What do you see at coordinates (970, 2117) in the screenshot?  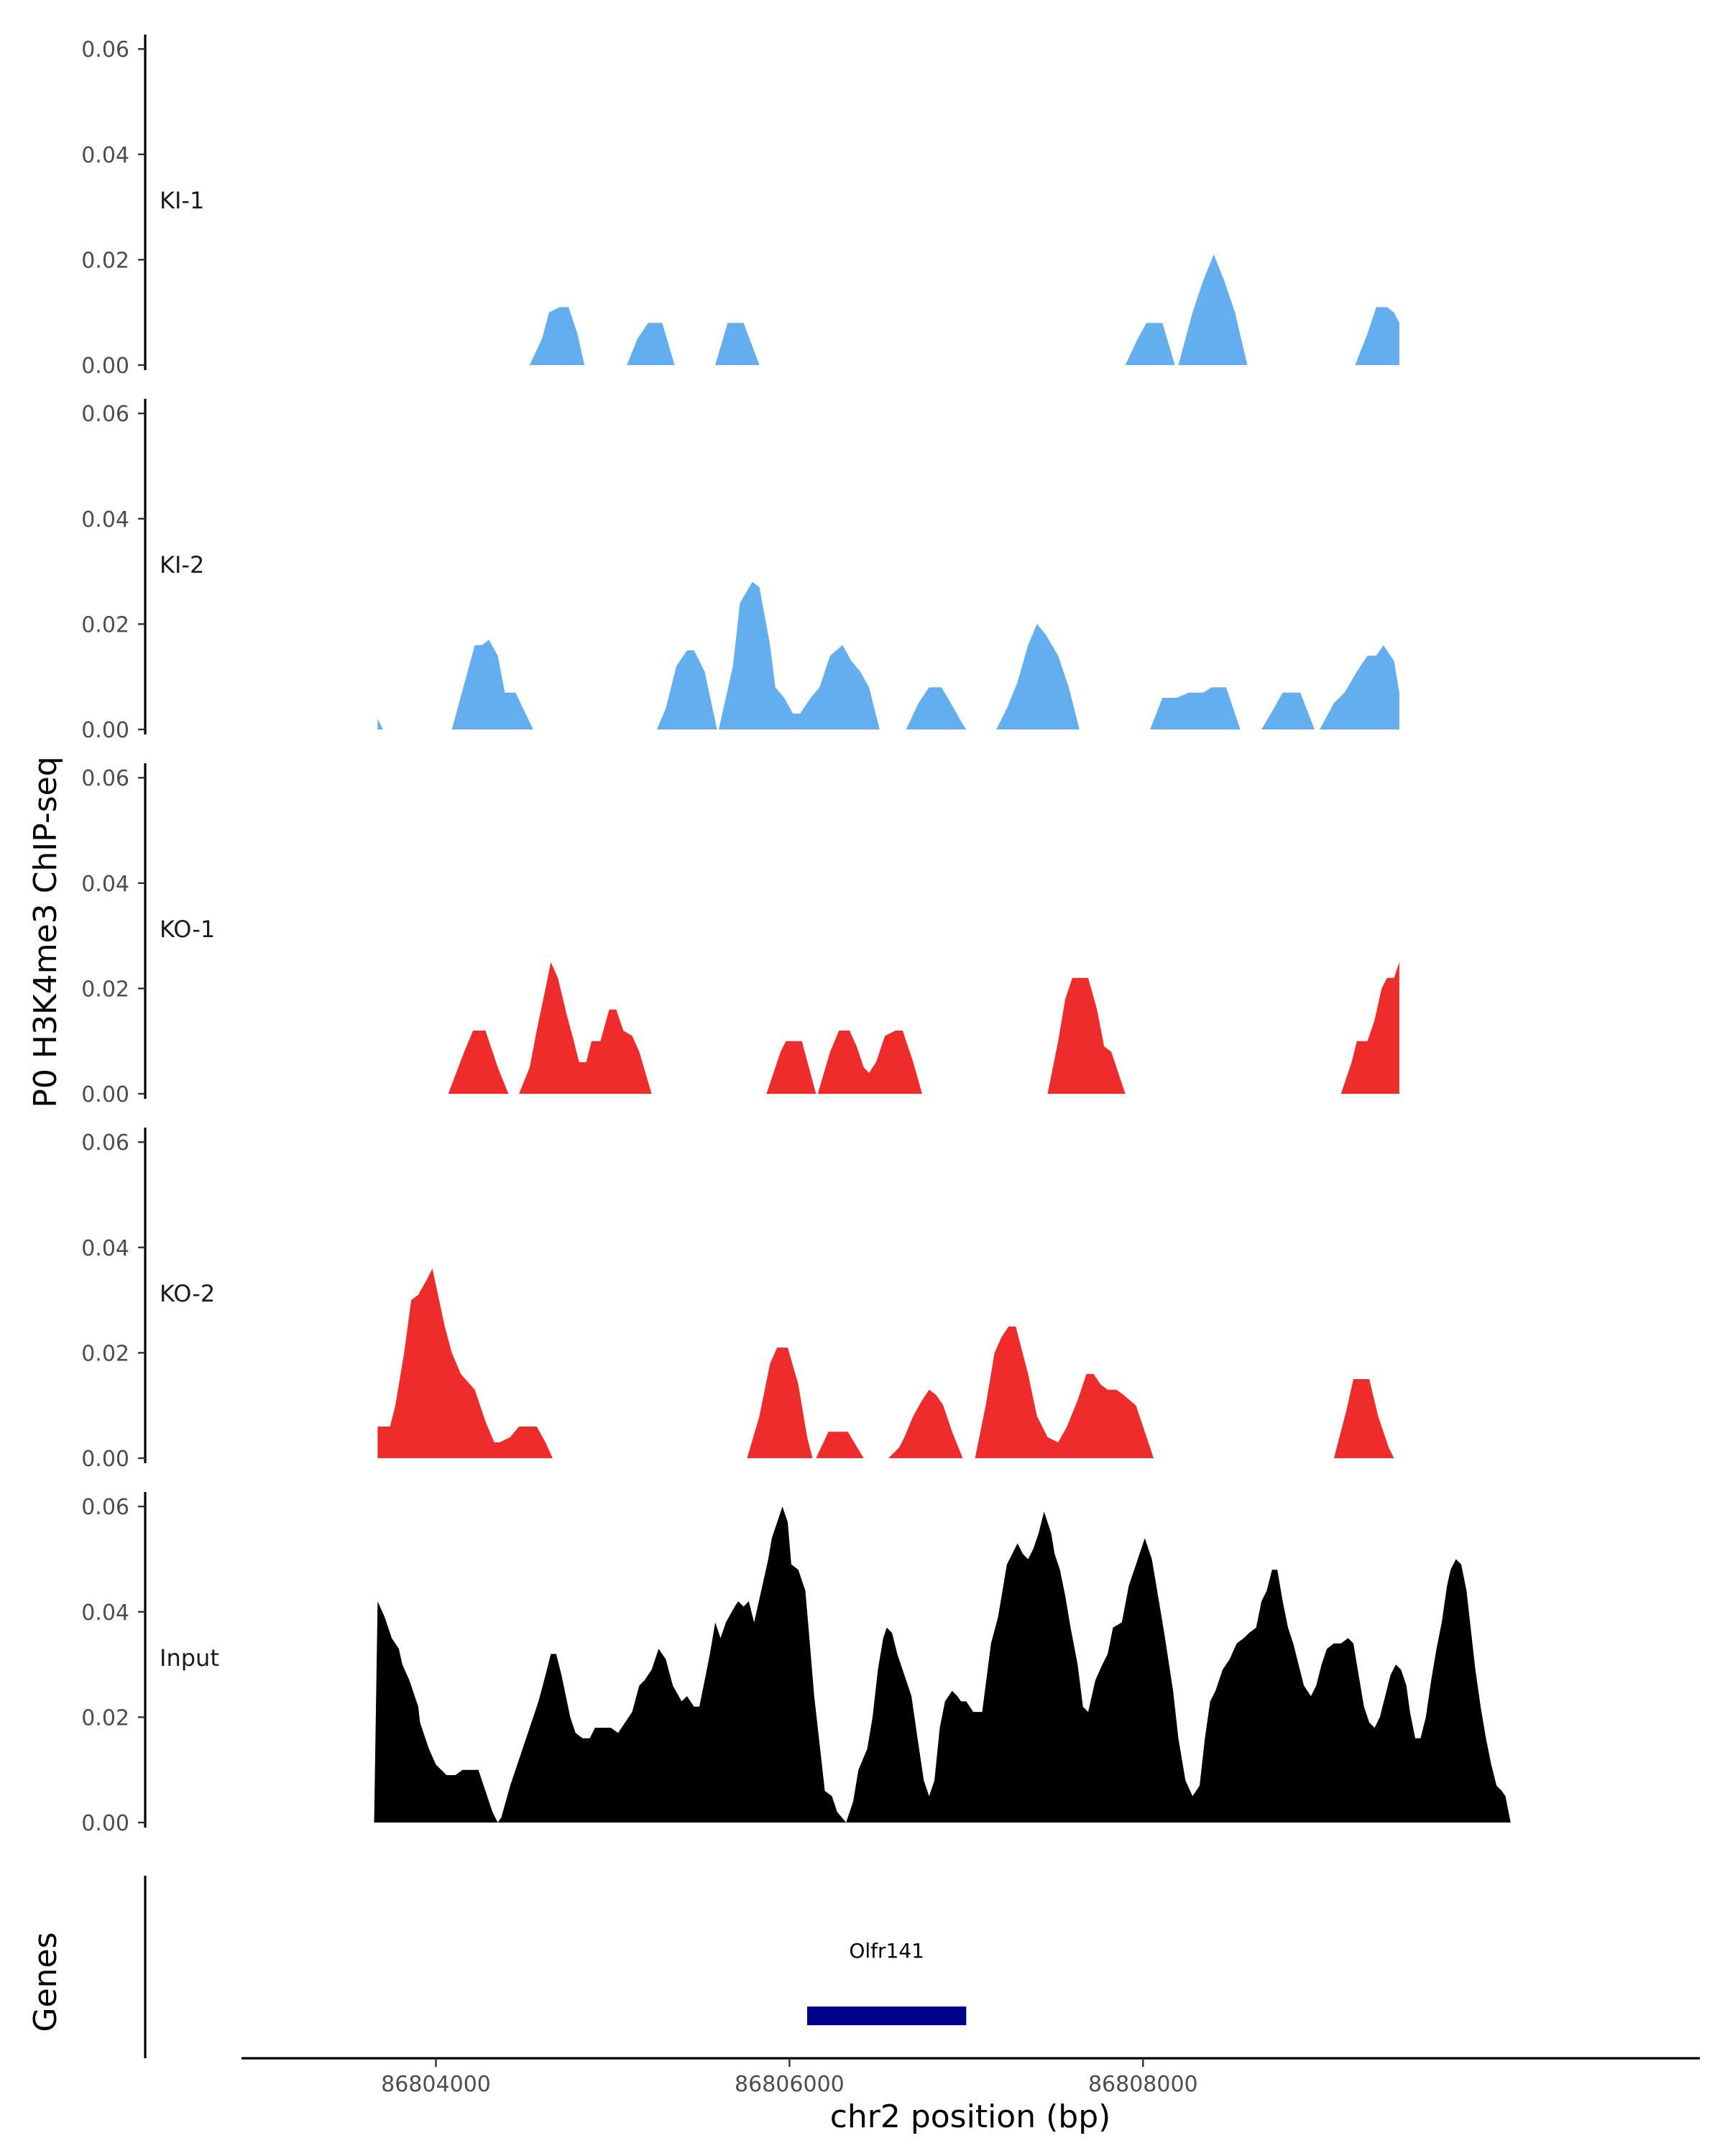 I see `x-axis-title: chr2 position (bp)` at bounding box center [970, 2117].